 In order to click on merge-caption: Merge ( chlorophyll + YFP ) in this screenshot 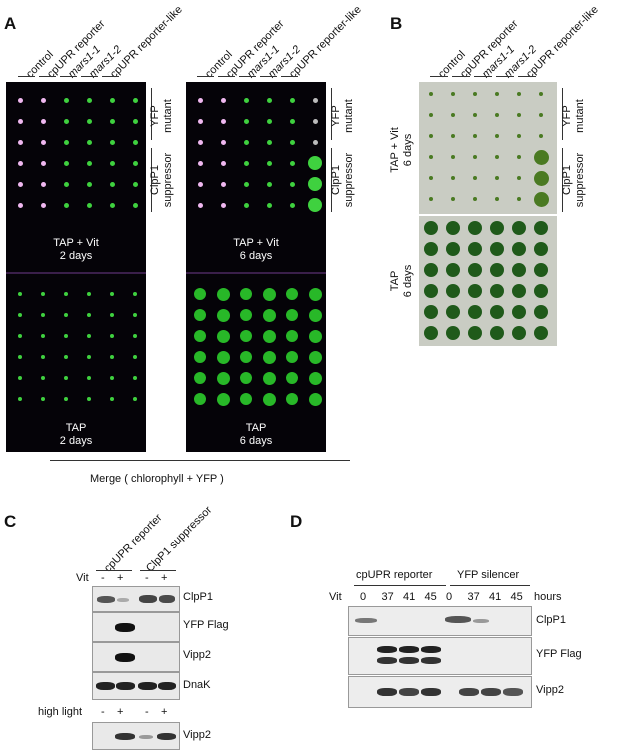, I will do `click(157, 479)`.